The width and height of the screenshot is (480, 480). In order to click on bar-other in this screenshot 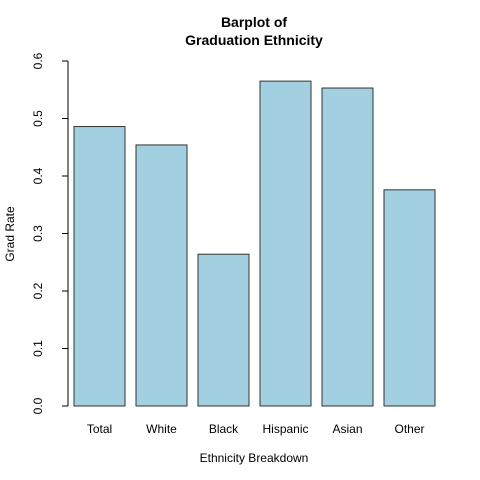, I will do `click(409, 298)`.